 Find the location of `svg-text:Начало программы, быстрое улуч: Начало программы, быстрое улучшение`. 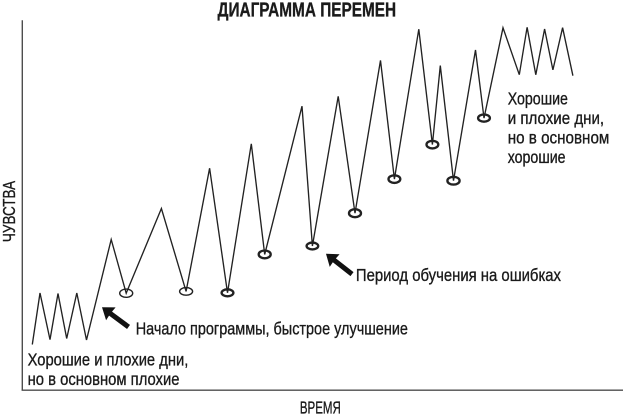

svg-text:Начало программы, быстрое улуч: Начало программы, быстрое улучшение is located at coordinates (272, 329).